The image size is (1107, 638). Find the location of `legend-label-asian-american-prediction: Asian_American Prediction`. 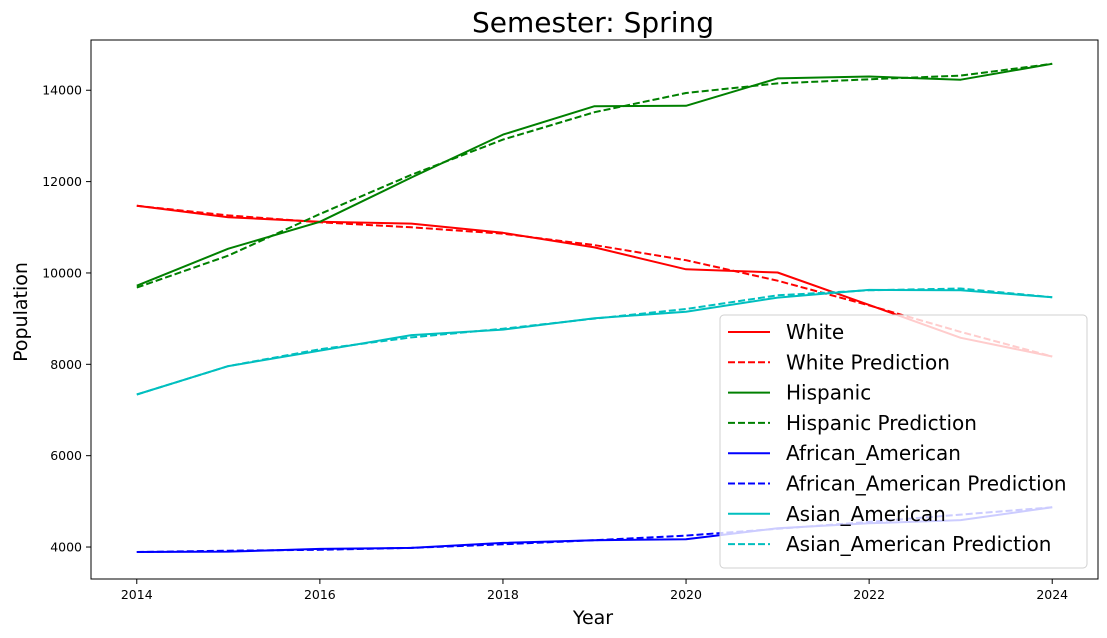

legend-label-asian-american-prediction: Asian_American Prediction is located at coordinates (918, 544).